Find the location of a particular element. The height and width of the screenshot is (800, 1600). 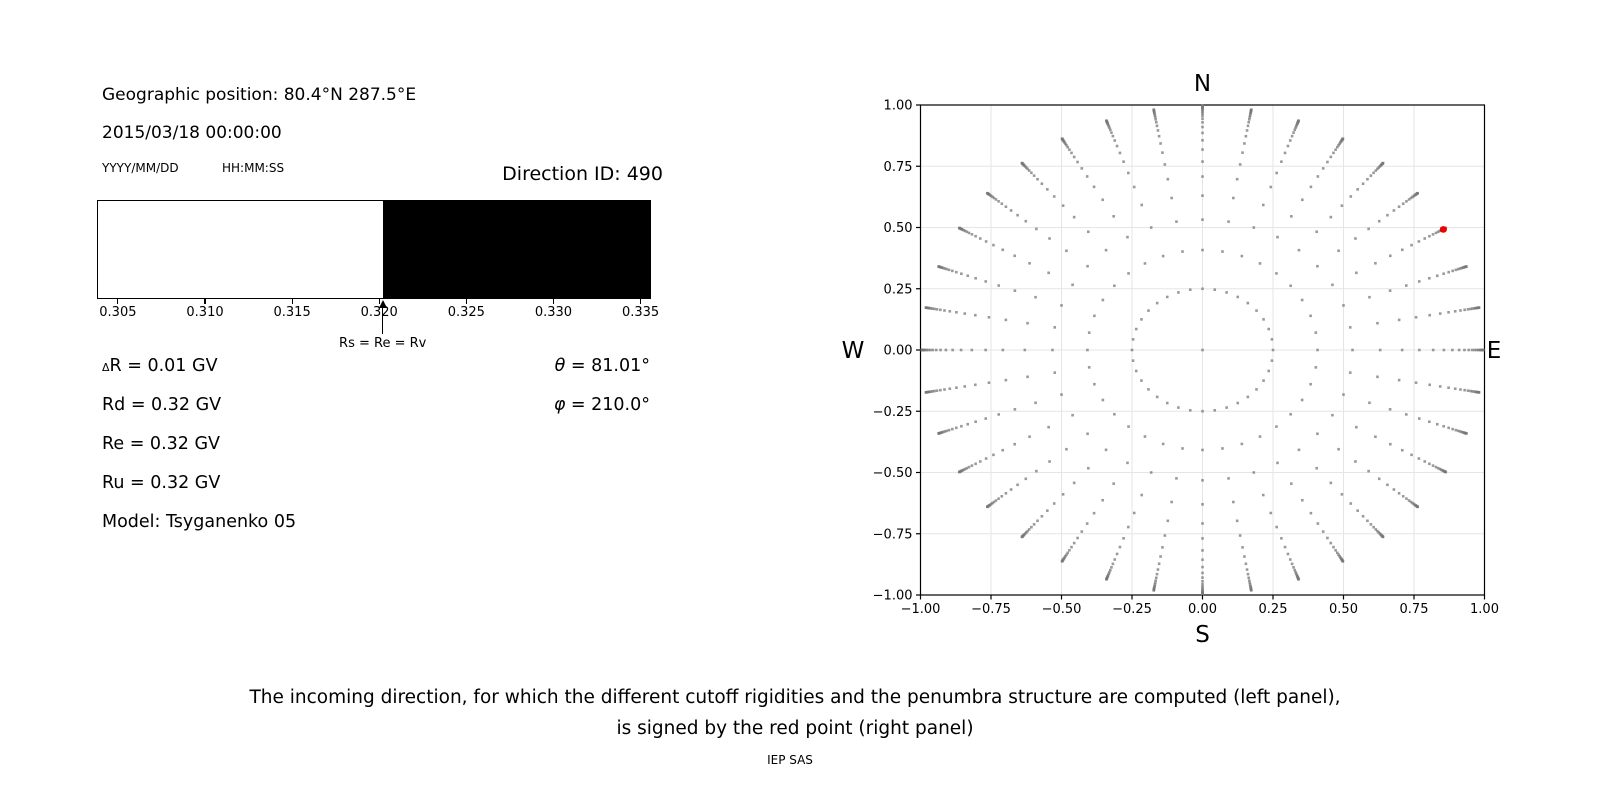

penumbra-tick-label: 0.305 is located at coordinates (118, 312).